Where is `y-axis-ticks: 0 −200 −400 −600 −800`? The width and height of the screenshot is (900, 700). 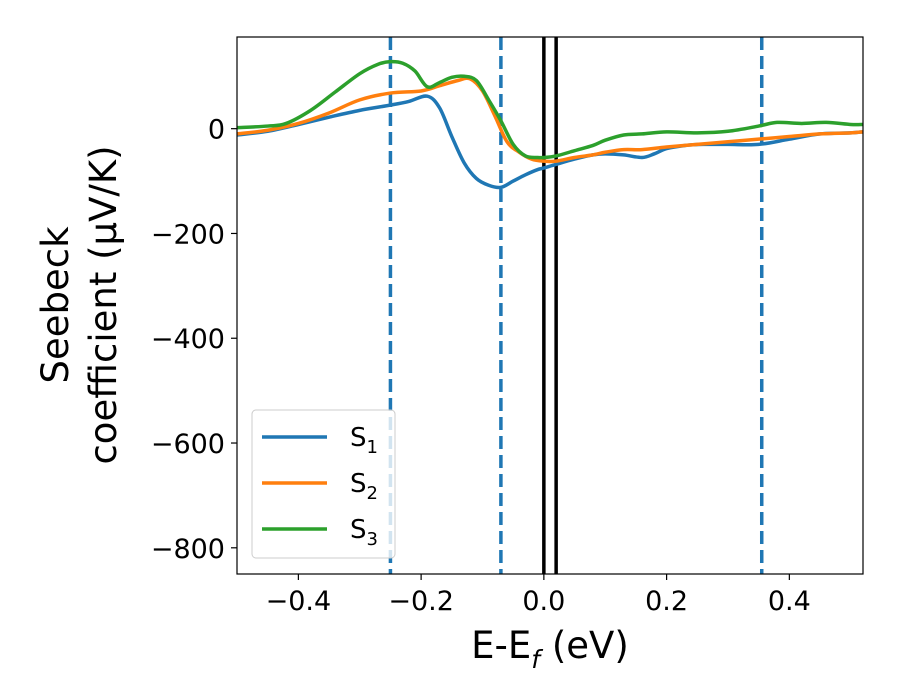
y-axis-ticks: 0 −200 −400 −600 −800 is located at coordinates (194, 340).